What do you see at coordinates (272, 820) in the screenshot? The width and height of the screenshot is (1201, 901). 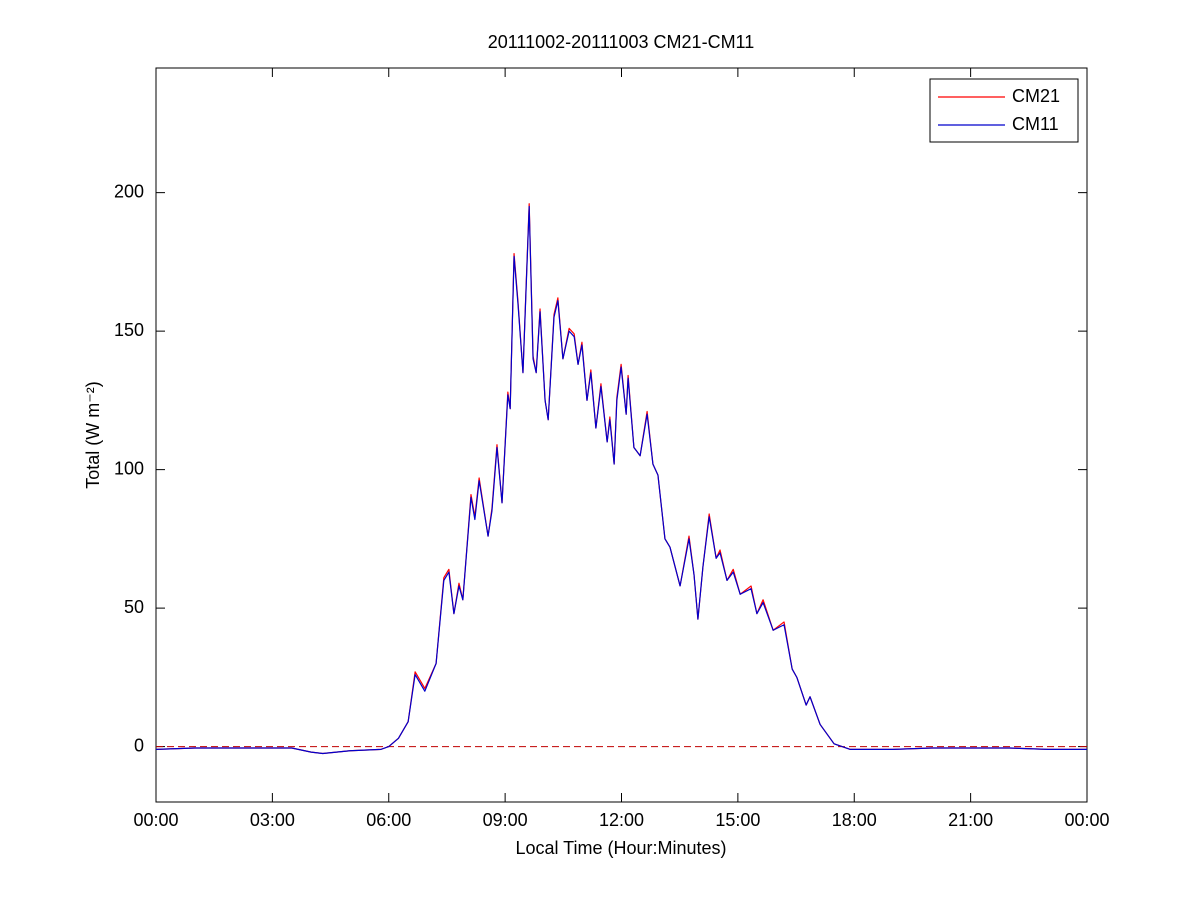 I see `x-tick-label: 03:00` at bounding box center [272, 820].